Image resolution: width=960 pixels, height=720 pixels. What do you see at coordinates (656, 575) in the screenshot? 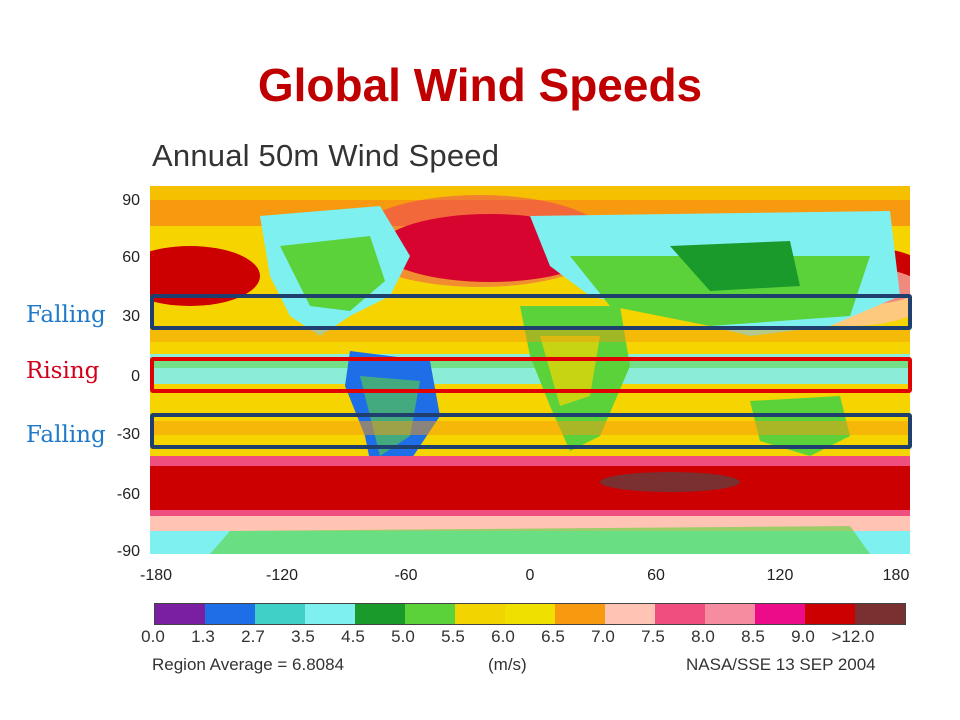
I see `x-tick-label: 60` at bounding box center [656, 575].